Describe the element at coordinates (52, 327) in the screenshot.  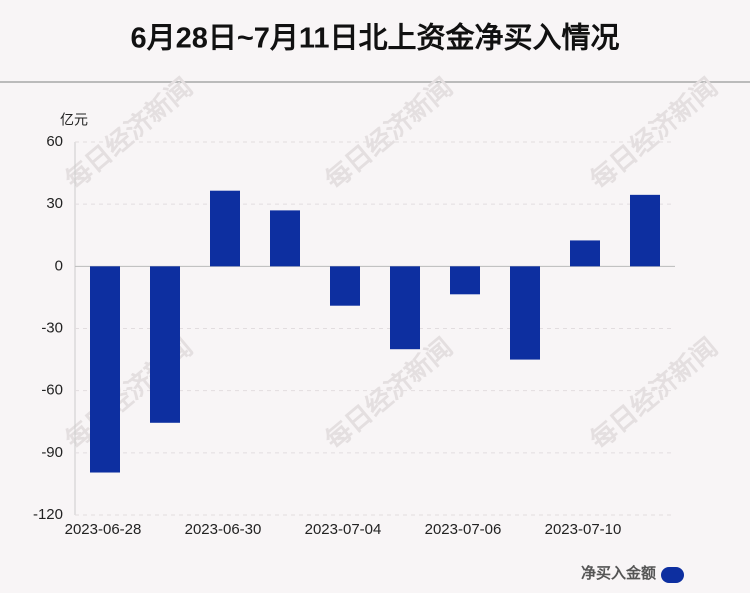
I see `y-tick-label: -30` at that location.